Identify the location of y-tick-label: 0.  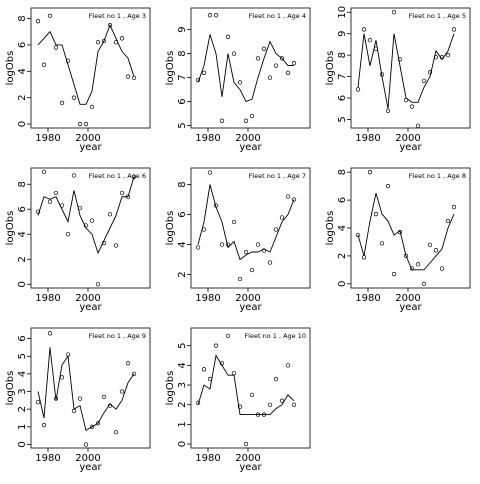
(22, 284).